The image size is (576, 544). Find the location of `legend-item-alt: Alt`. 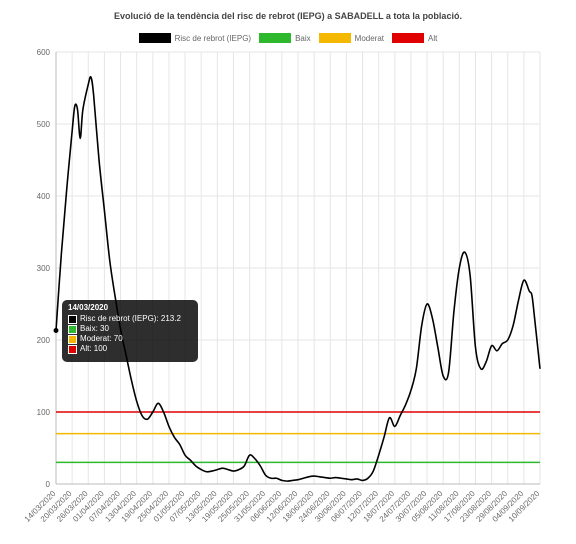

legend-item-alt: Alt is located at coordinates (414, 38).